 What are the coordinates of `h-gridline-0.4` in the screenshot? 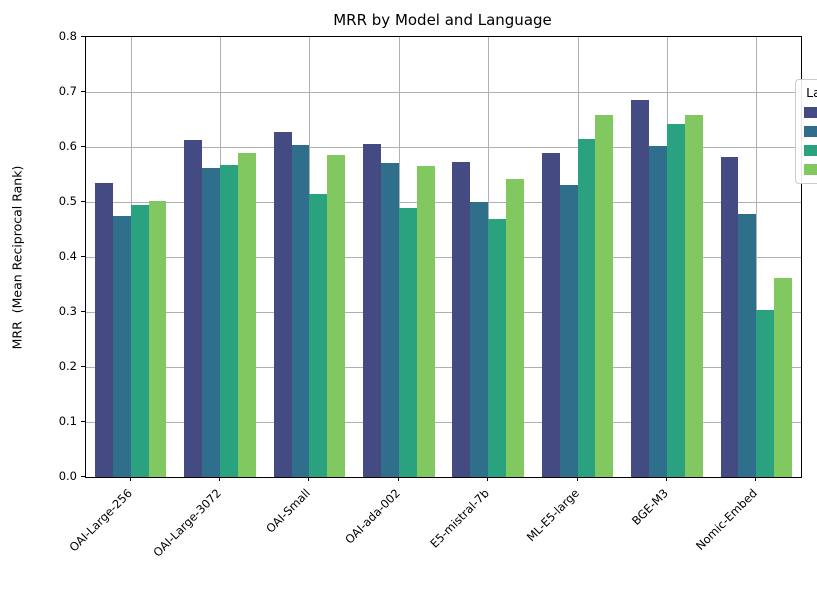 It's located at (443, 257).